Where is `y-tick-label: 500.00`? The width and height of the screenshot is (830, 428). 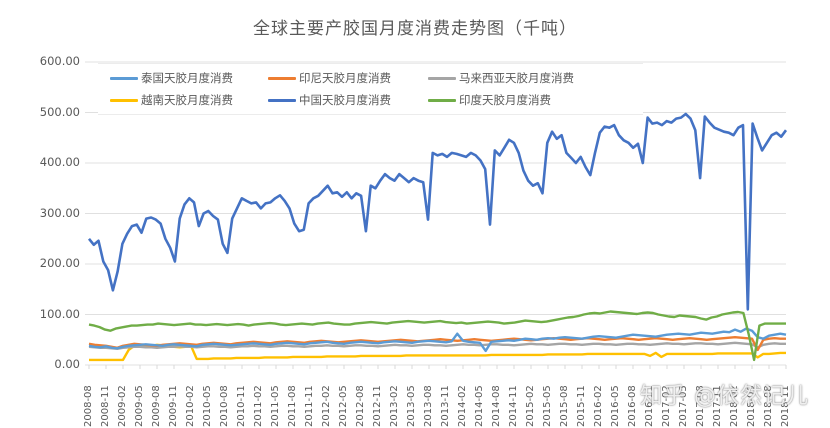 y-tick-label: 500.00 is located at coordinates (59, 111).